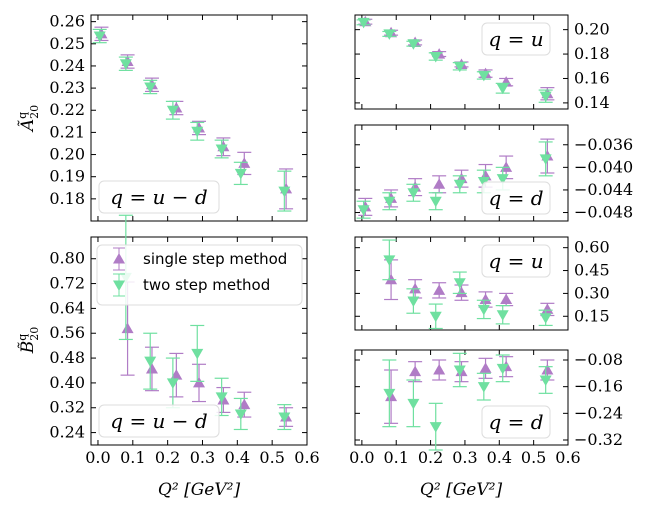  What do you see at coordinates (28, 348) in the screenshot?
I see `y-axis-title-B-base: B̃` at bounding box center [28, 348].